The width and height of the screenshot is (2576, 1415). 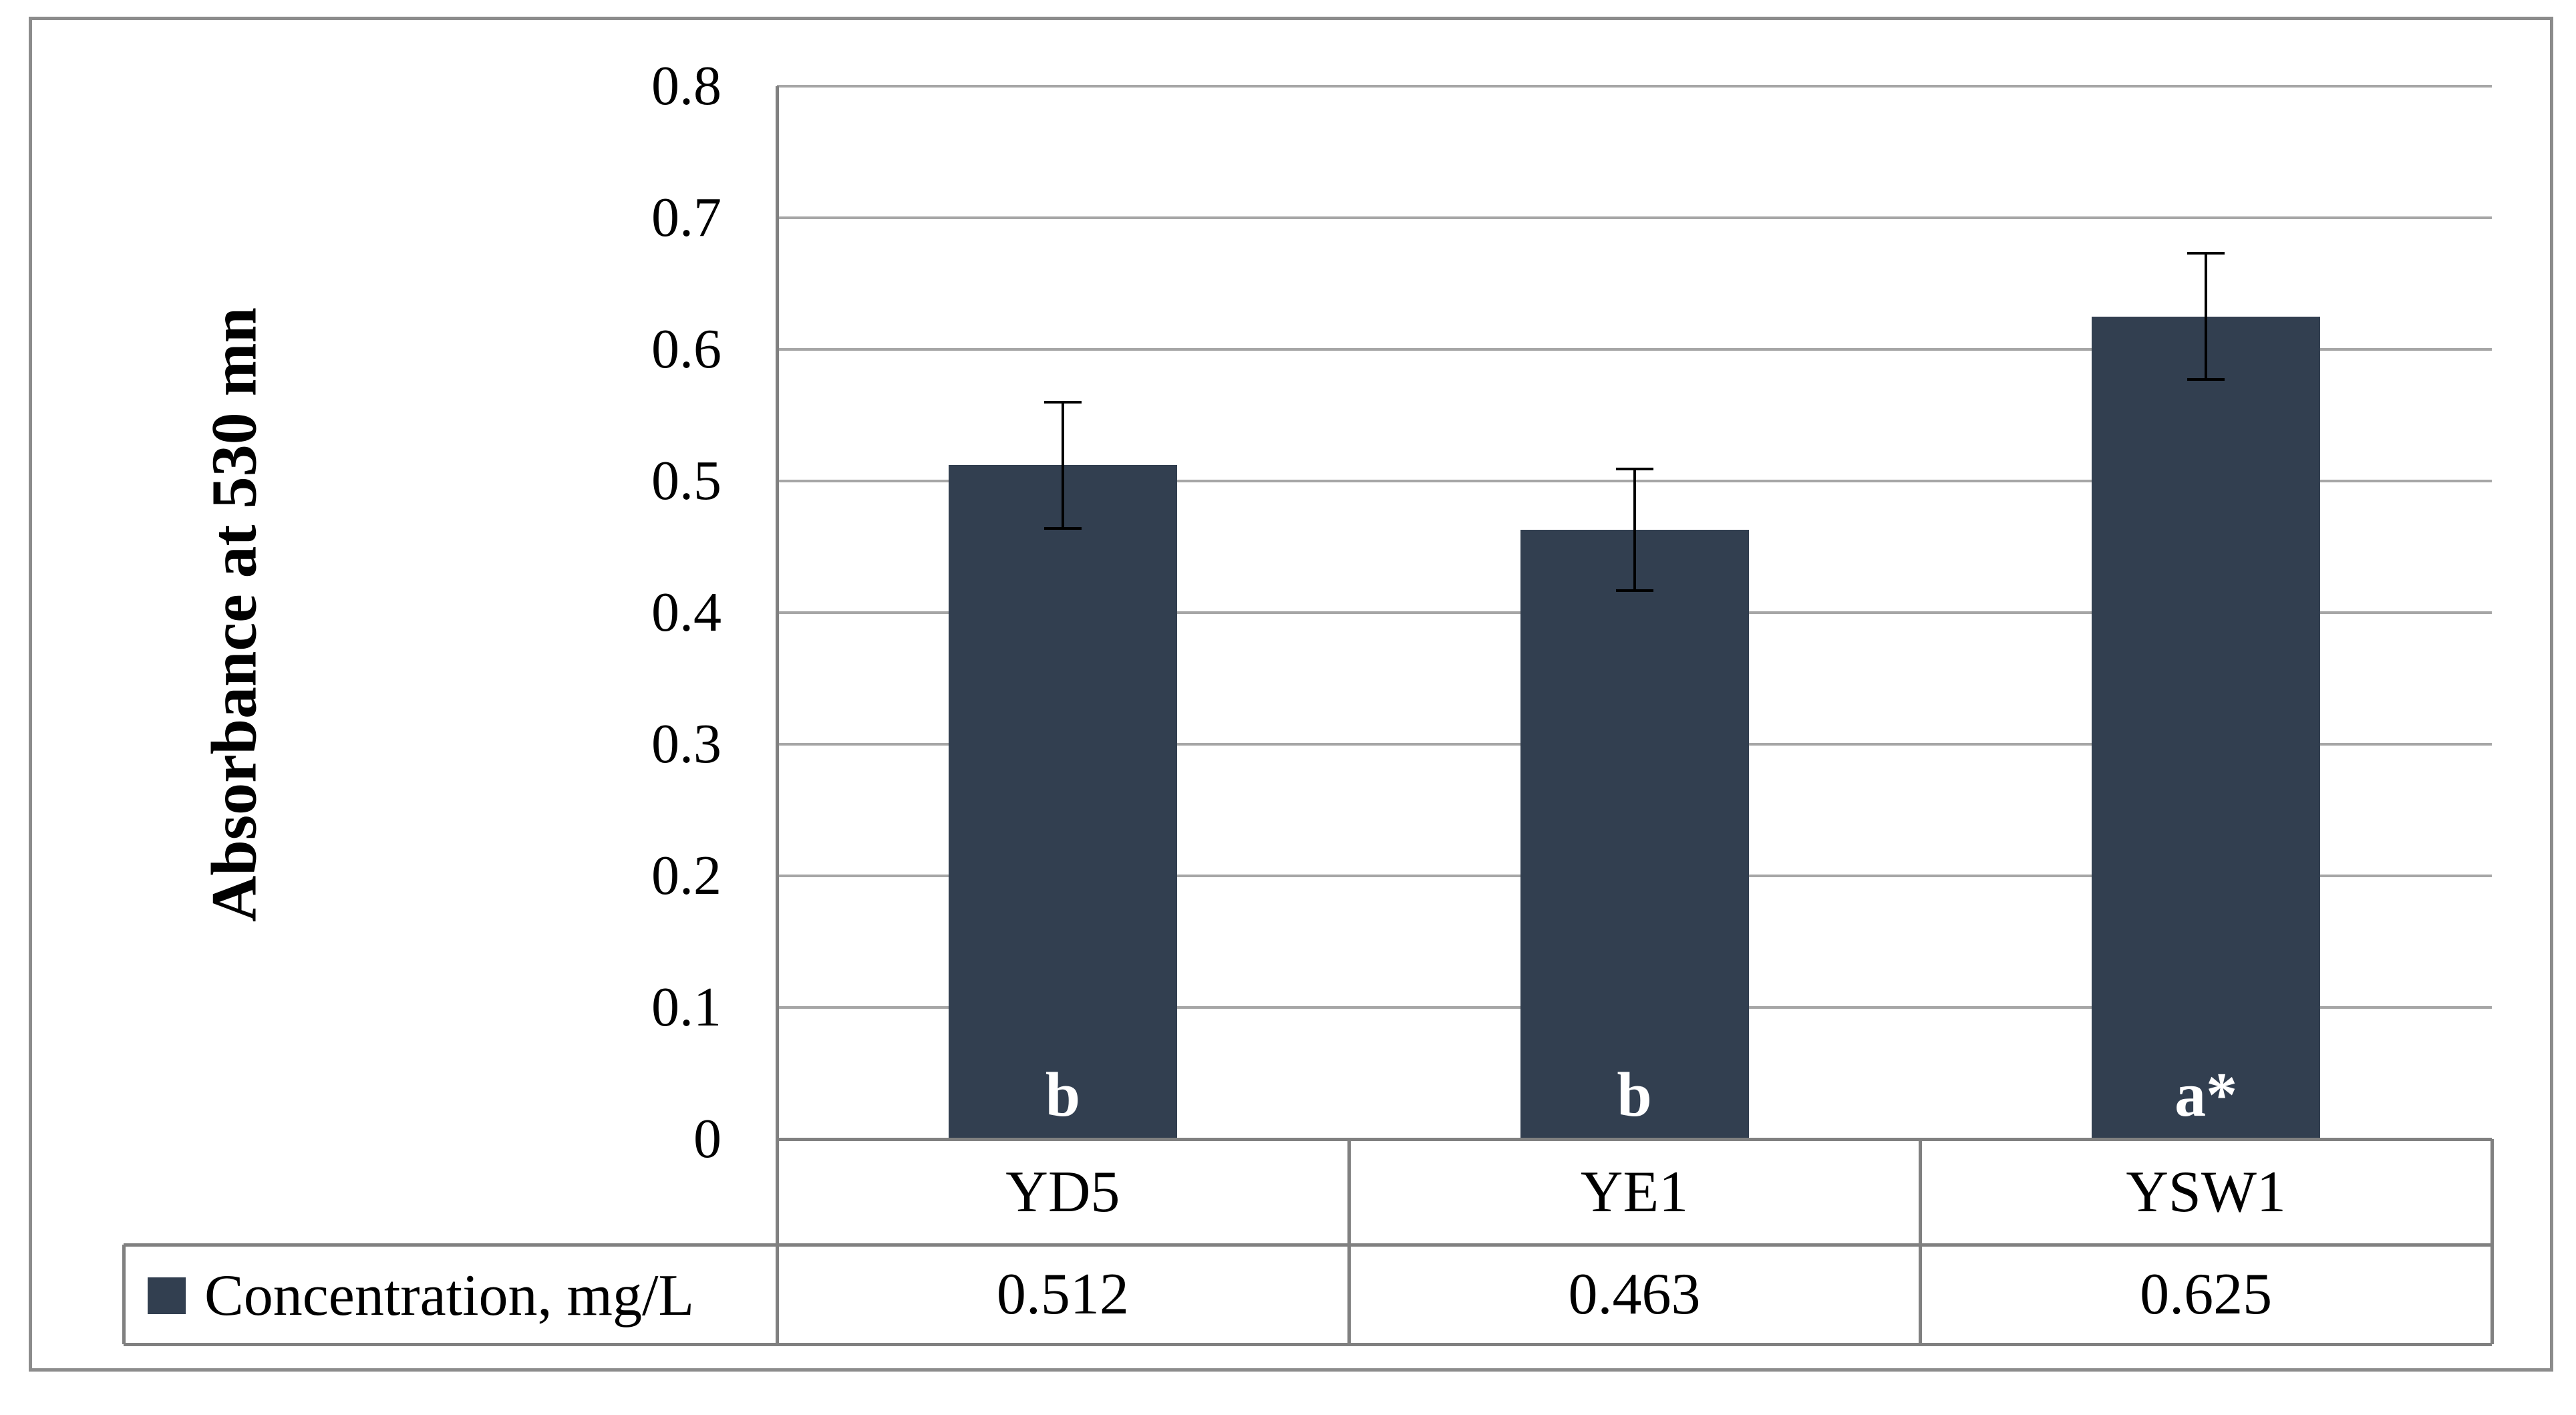 What do you see at coordinates (686, 744) in the screenshot?
I see `y-tick-label: 0.3` at bounding box center [686, 744].